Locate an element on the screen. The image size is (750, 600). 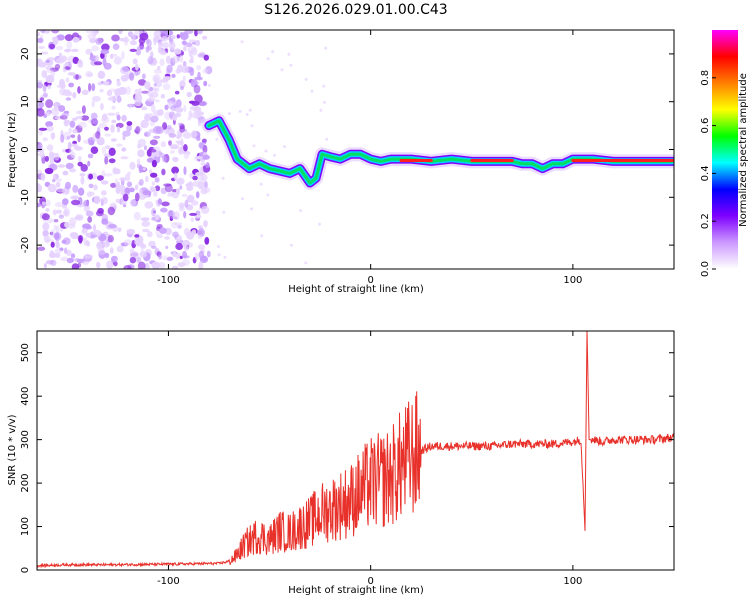
snr-ytick-label: 200 is located at coordinates (25, 483).